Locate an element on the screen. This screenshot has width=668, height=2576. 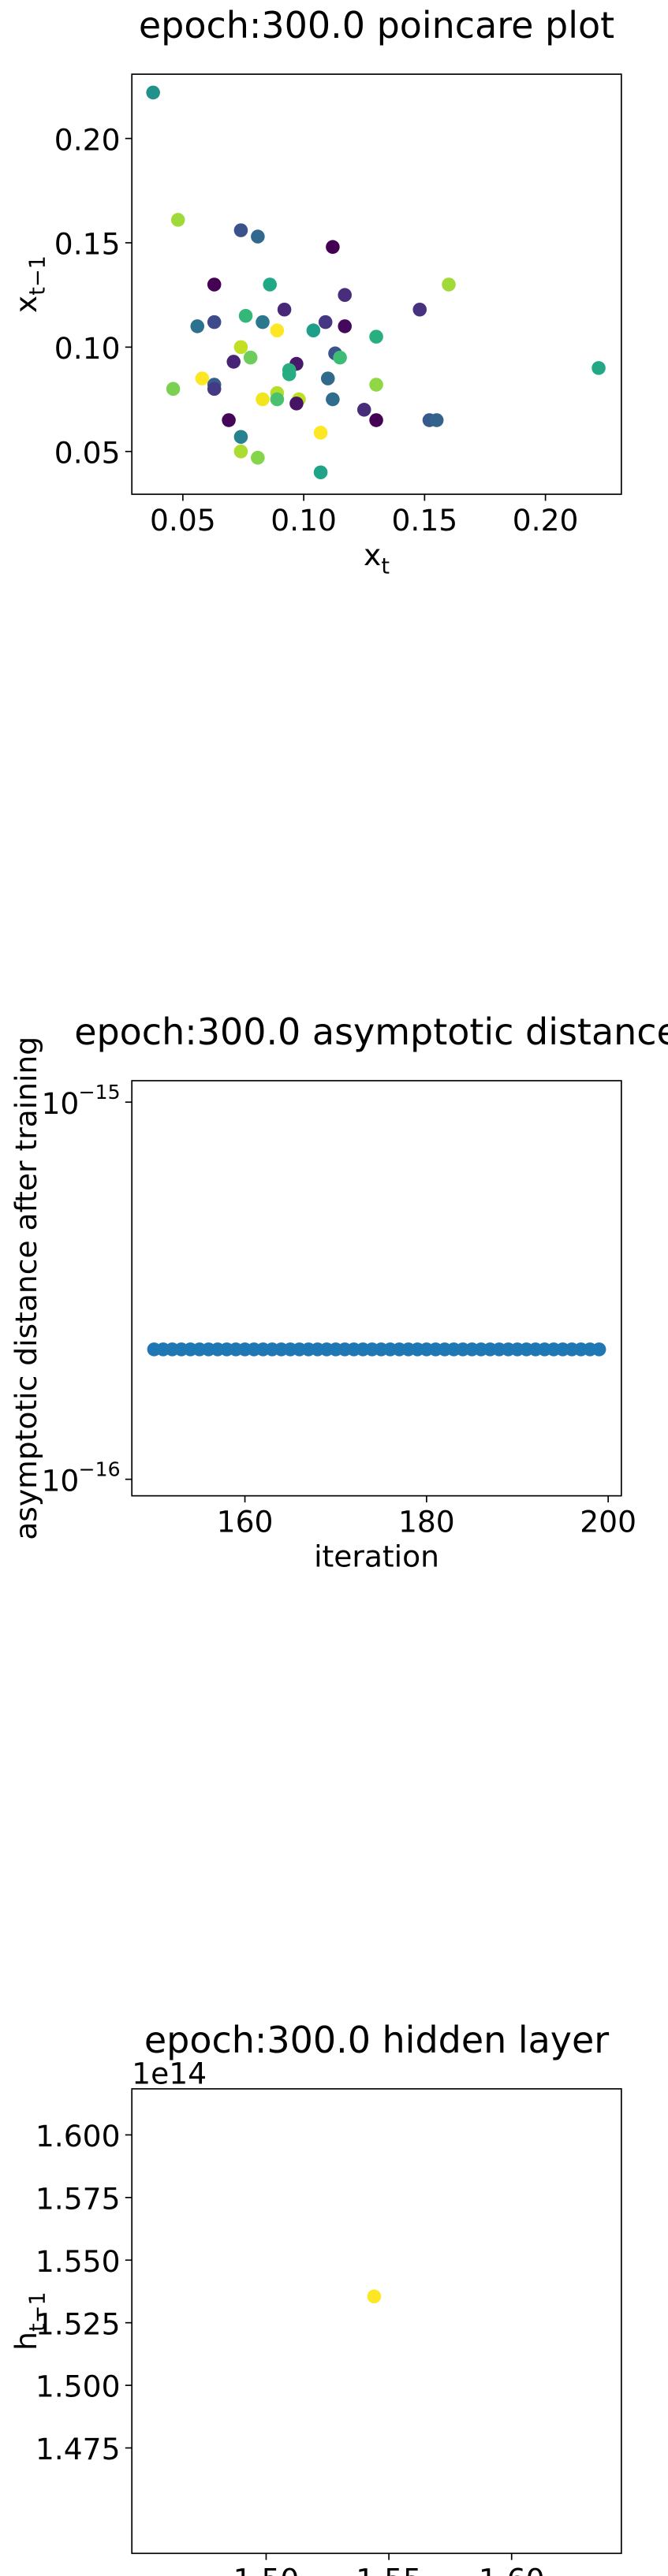
x-axis-label: xt is located at coordinates (377, 558).